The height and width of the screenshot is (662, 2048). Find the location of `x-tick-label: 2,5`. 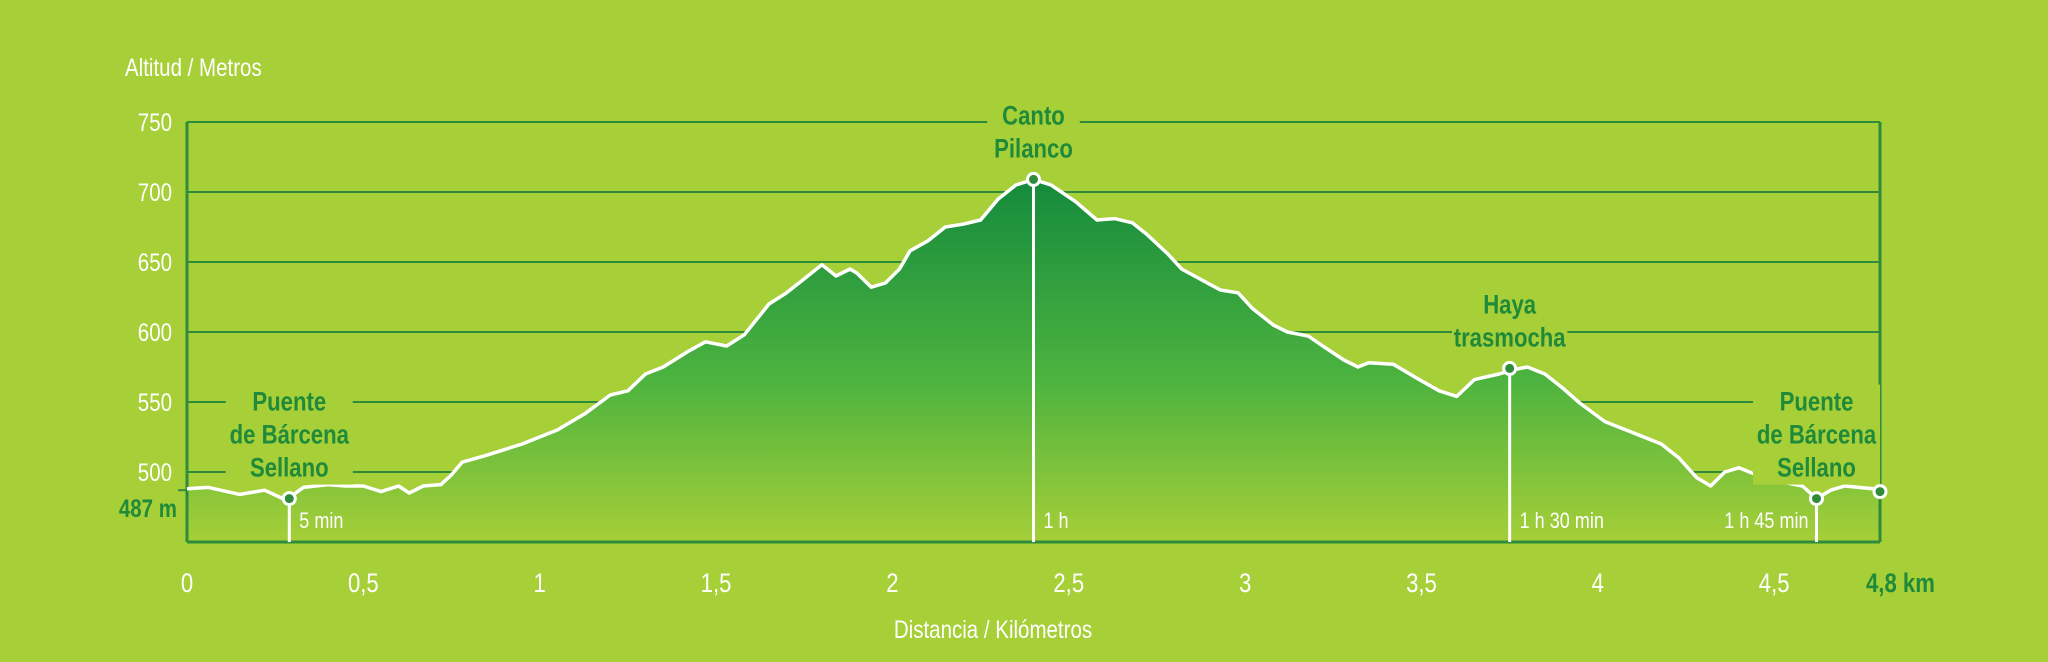

x-tick-label: 2,5 is located at coordinates (1068, 584).